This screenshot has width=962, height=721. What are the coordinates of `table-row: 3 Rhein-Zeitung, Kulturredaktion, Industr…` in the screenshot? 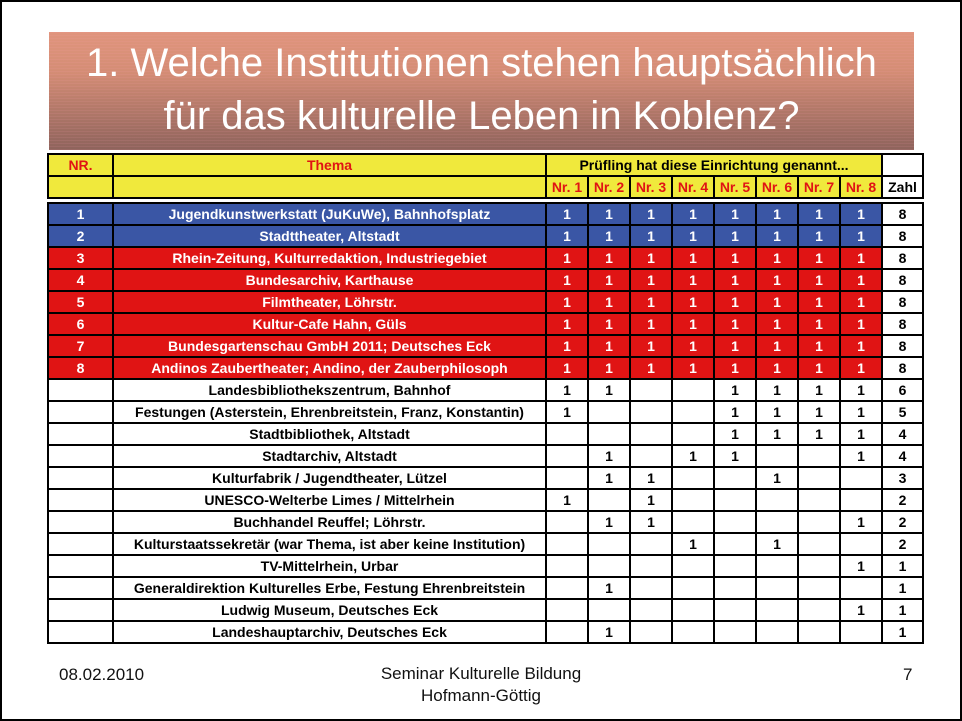 It's located at (485, 258).